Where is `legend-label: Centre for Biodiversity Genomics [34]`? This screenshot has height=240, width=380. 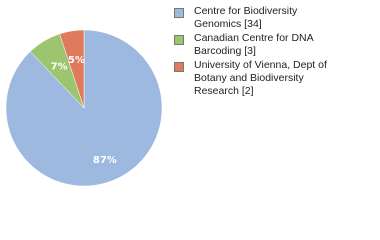
legend-label: Centre for Biodiversity Genomics [34] is located at coordinates (246, 17).